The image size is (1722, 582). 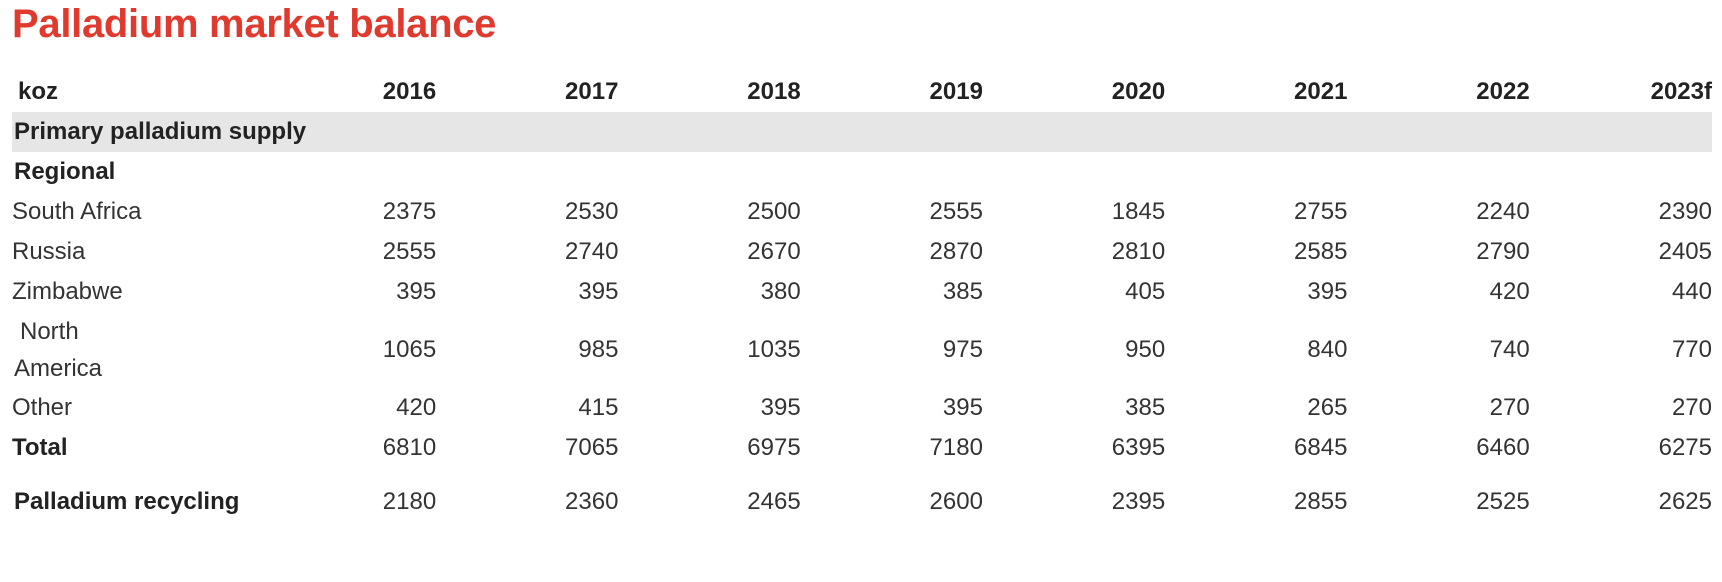 What do you see at coordinates (956, 501) in the screenshot?
I see `cell-value: 2600` at bounding box center [956, 501].